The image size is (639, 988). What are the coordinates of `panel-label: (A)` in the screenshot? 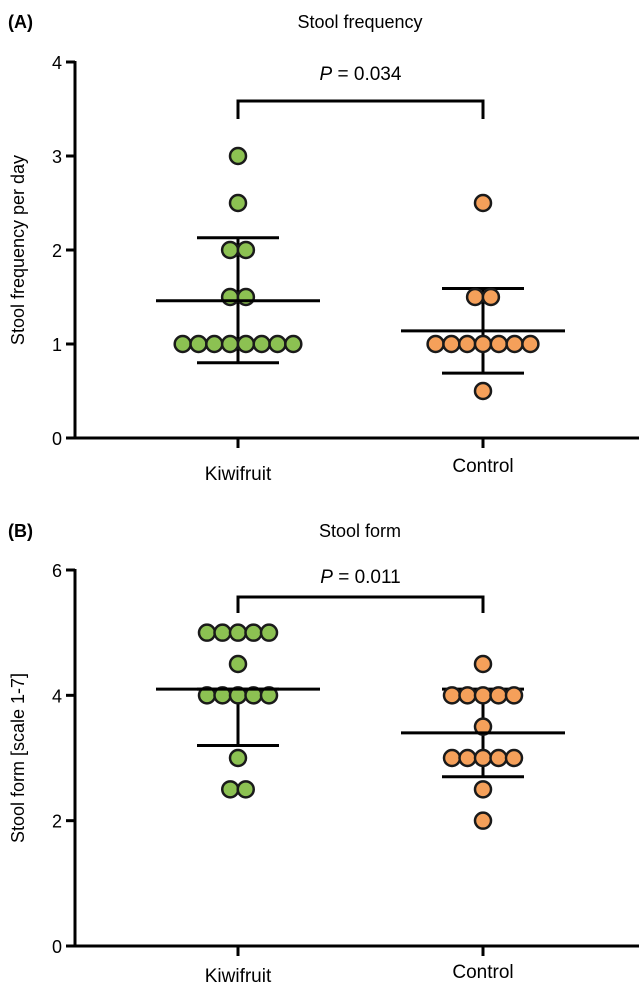 It's located at (20, 22).